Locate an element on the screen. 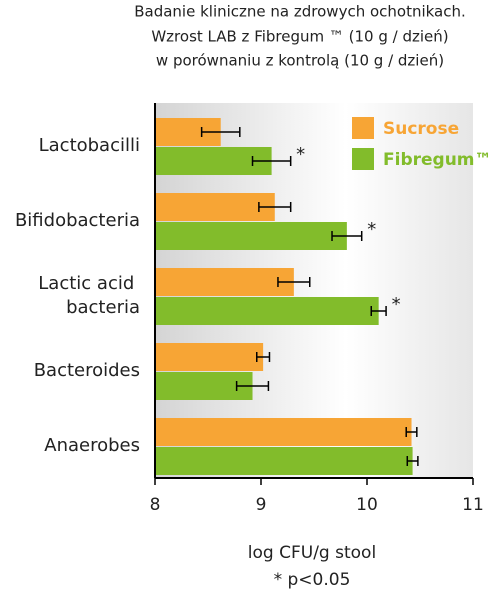 This screenshot has height=593, width=494. x-axis-label: log CFU/g stool is located at coordinates (312, 553).